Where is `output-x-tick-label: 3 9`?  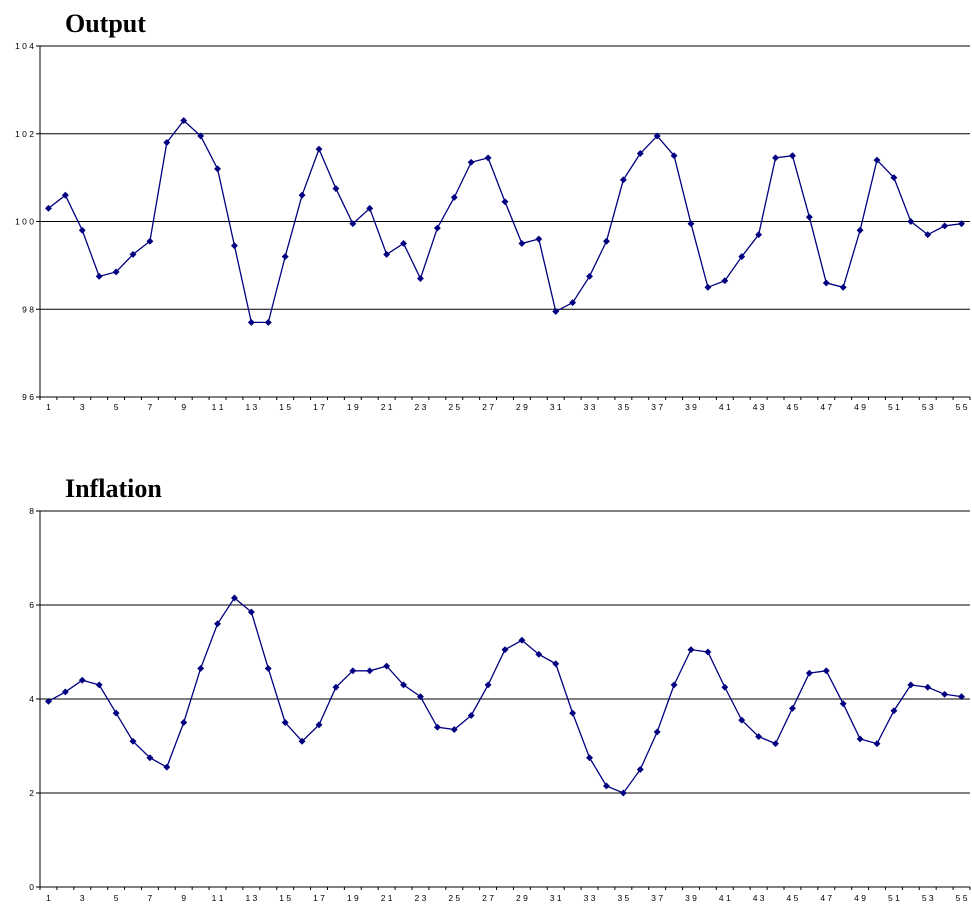
output-x-tick-label: 3 9 is located at coordinates (691, 407).